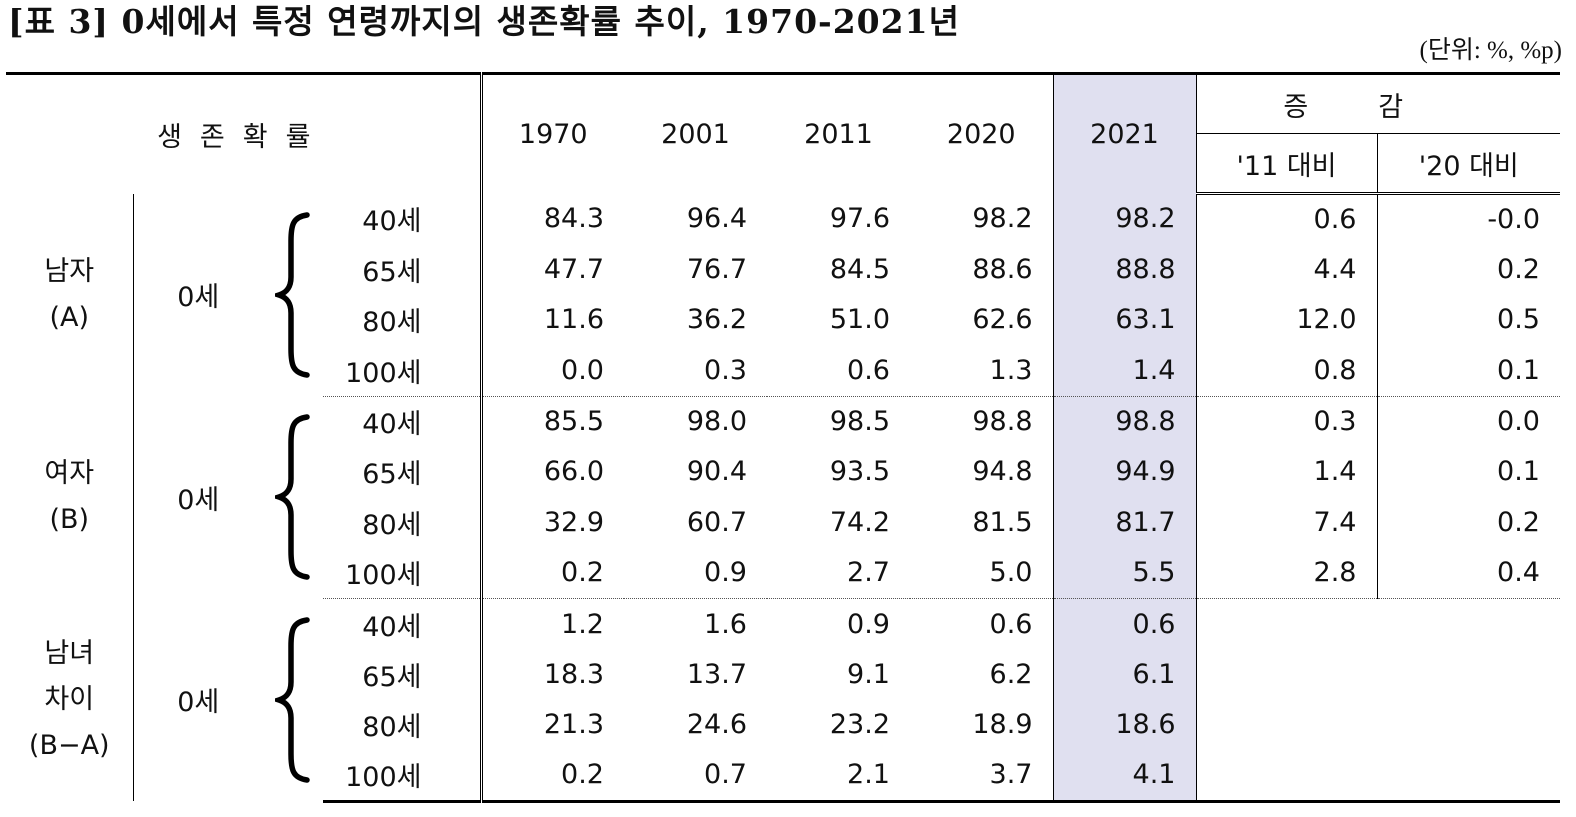  I want to click on value-cell: 94.9, so click(1124, 471).